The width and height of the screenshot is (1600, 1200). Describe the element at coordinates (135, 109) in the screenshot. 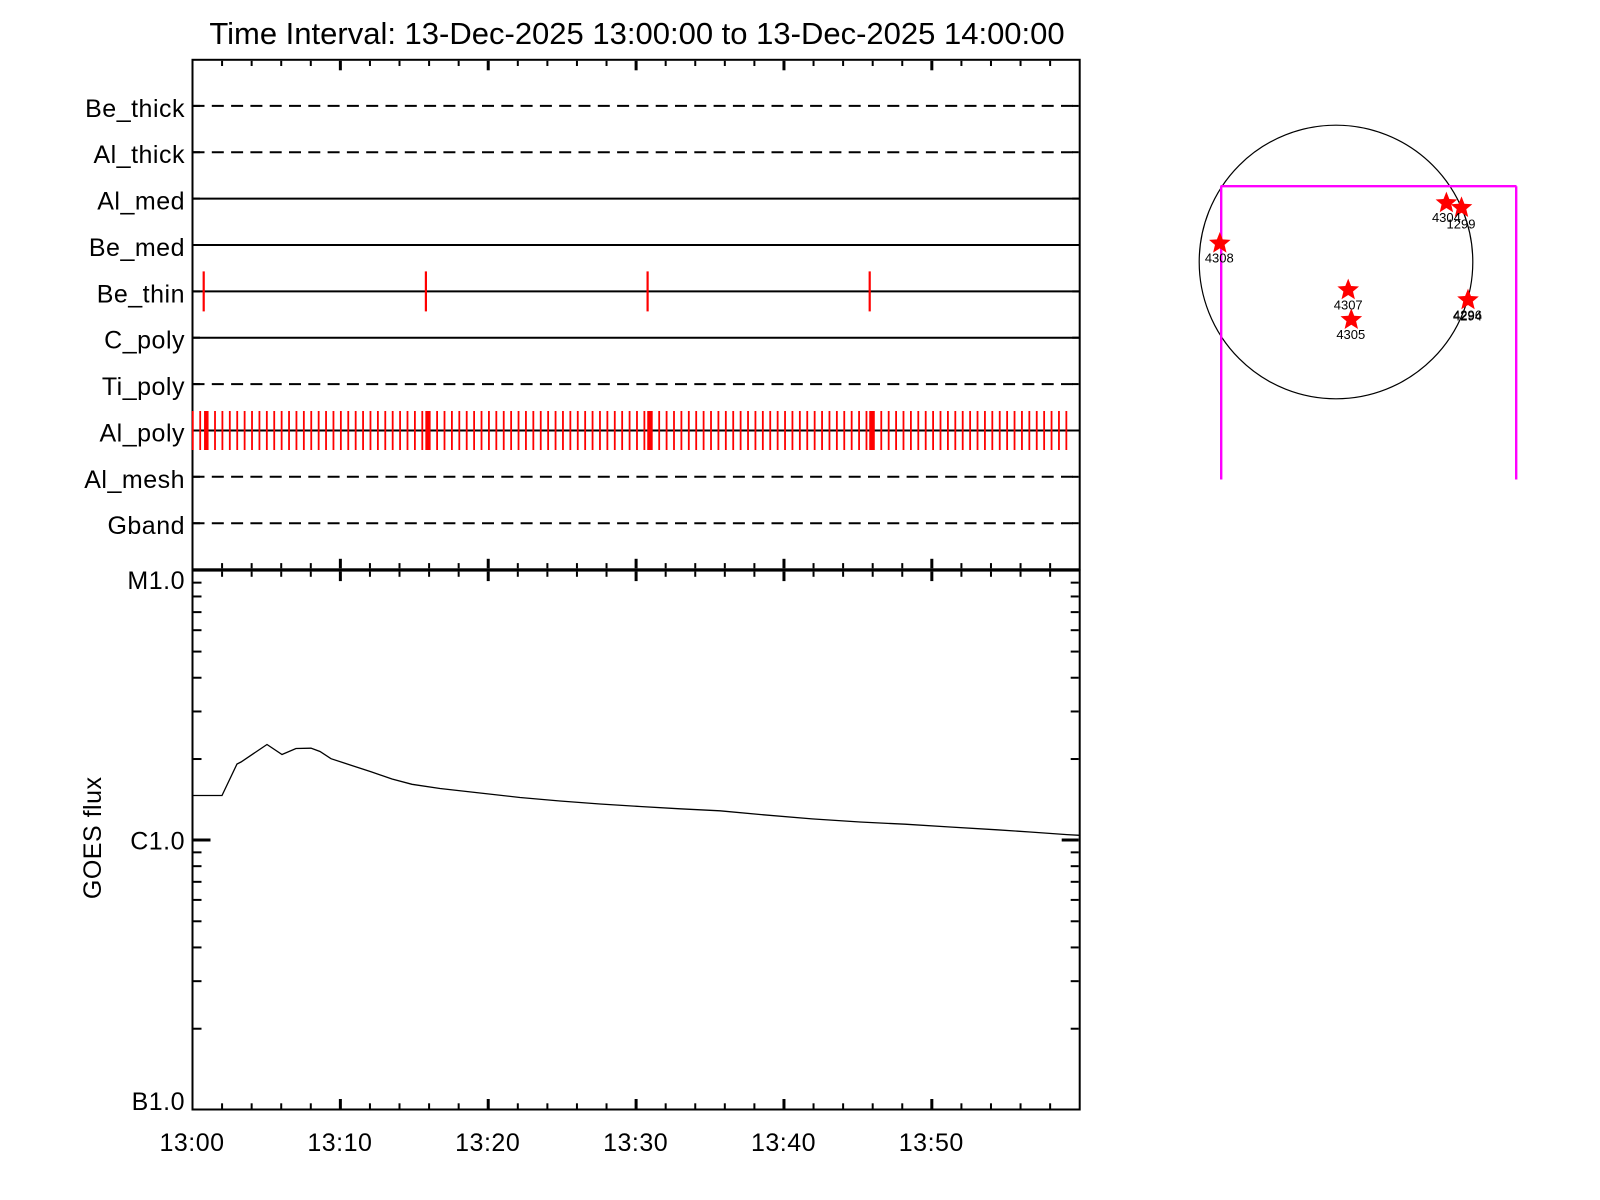

I see `svg-text: Be_thick` at that location.